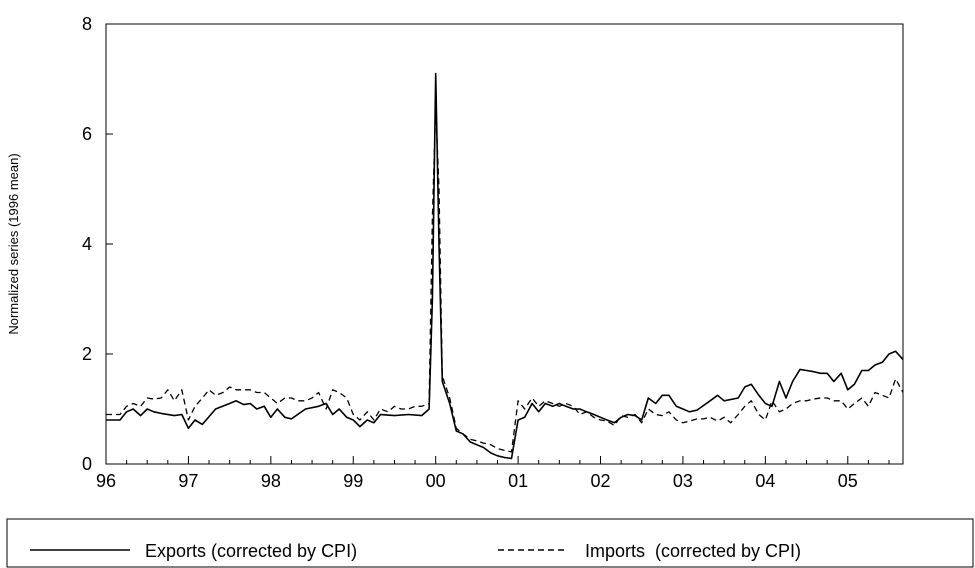 This screenshot has height=568, width=975. I want to click on y-tick-label: 4, so click(87, 244).